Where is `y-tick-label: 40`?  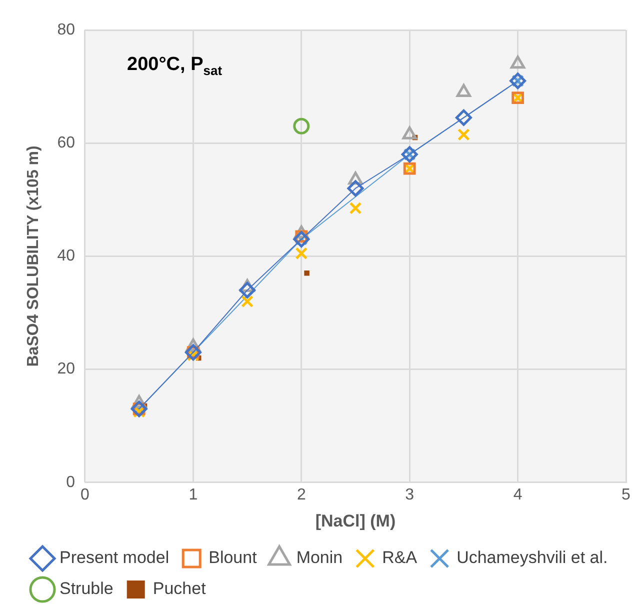
y-tick-label: 40 is located at coordinates (66, 256).